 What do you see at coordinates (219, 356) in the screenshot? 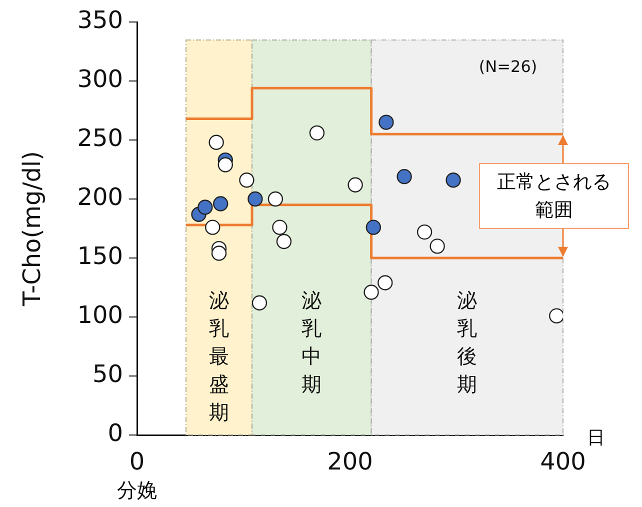
I see `band-label: 泌乳最盛期` at bounding box center [219, 356].